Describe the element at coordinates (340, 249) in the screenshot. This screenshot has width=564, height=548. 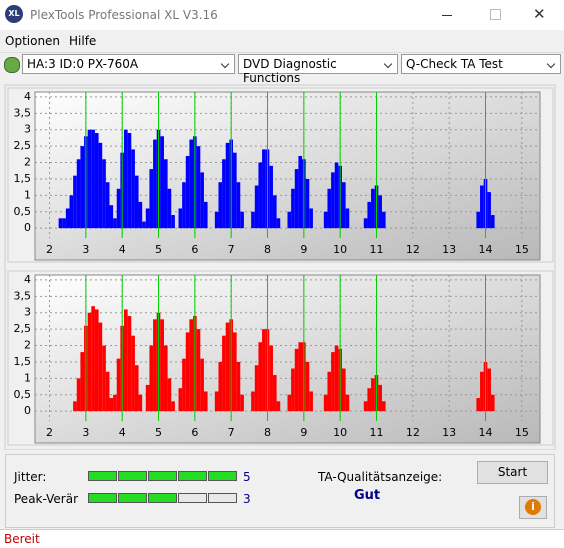
I see `x-tick-label: 10` at that location.